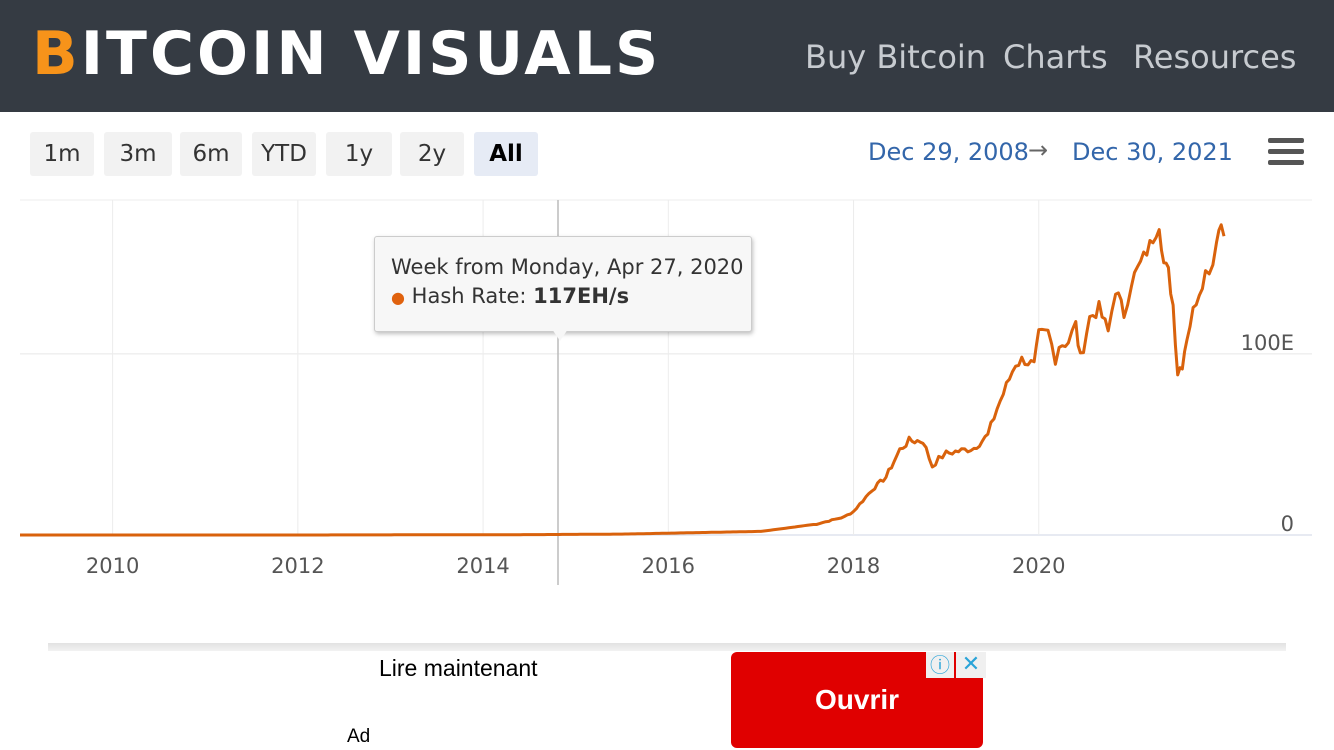 This screenshot has height=750, width=1334. Describe the element at coordinates (971, 665) in the screenshot. I see `ad-close-icon: ✕` at that location.